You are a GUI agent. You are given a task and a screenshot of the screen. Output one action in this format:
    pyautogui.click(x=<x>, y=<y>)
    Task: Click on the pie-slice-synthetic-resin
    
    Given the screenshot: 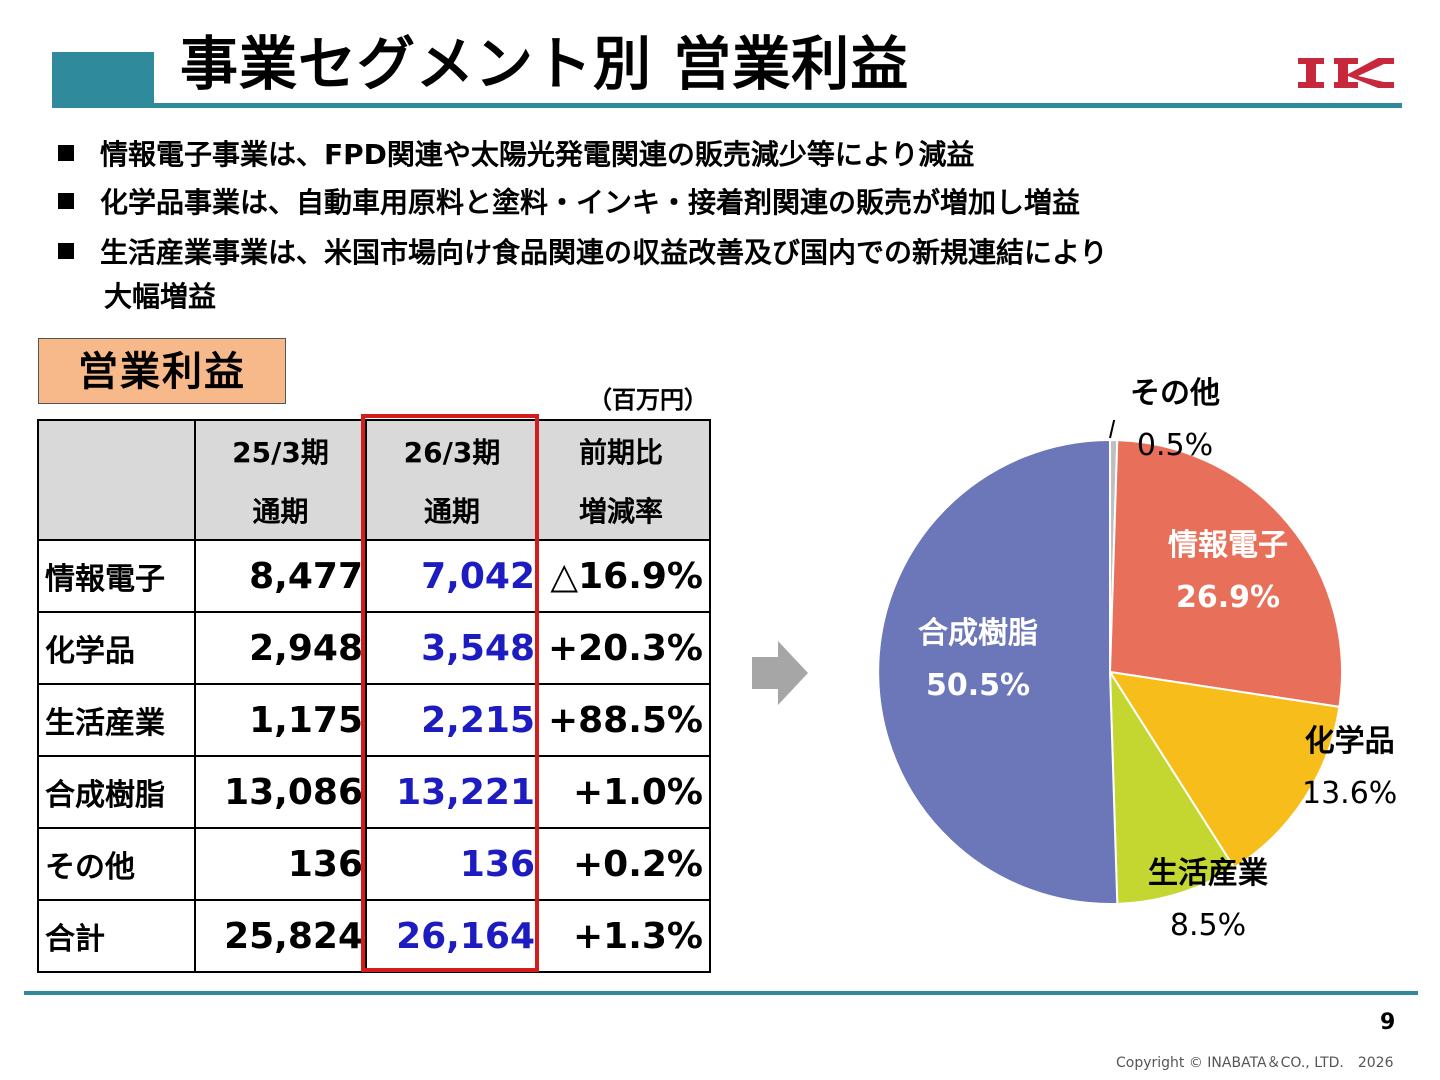 What is the action you would take?
    pyautogui.click(x=998, y=671)
    